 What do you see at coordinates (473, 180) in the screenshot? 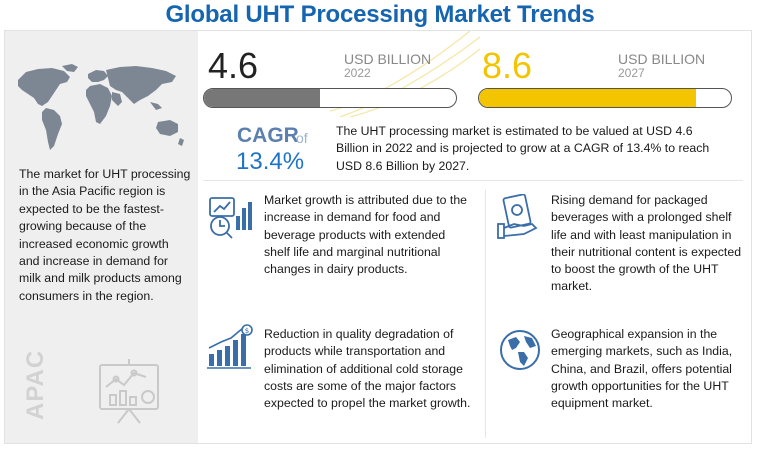
I see `section-divider` at bounding box center [473, 180].